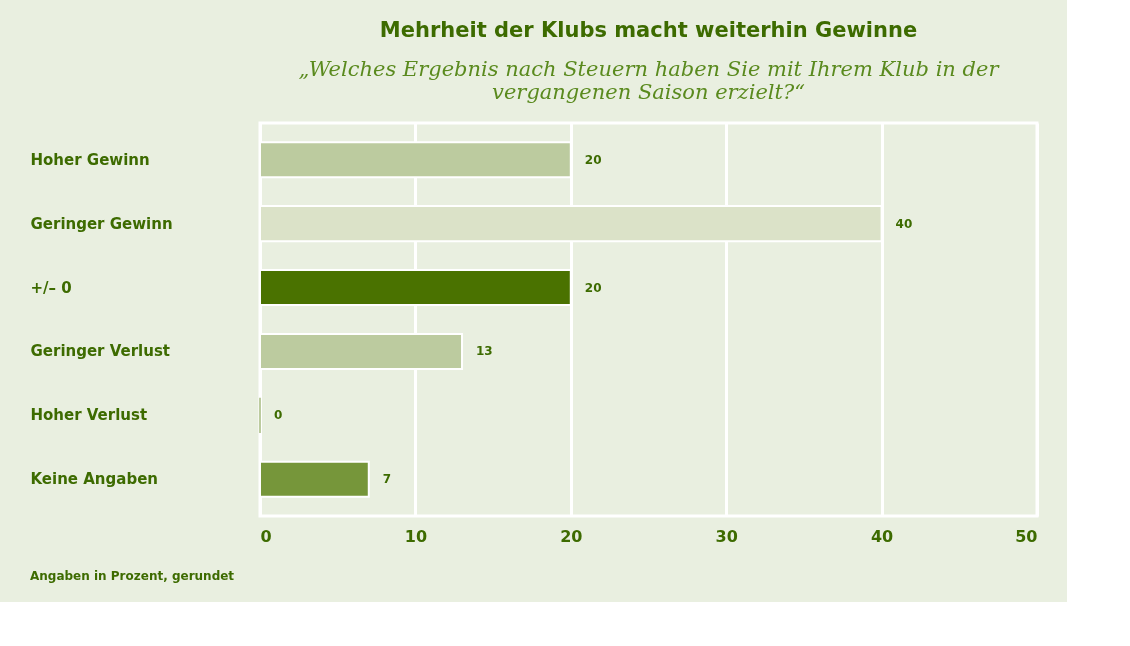  What do you see at coordinates (101, 223) in the screenshot?
I see `y-tick-label: Geringer Gewinn` at bounding box center [101, 223].